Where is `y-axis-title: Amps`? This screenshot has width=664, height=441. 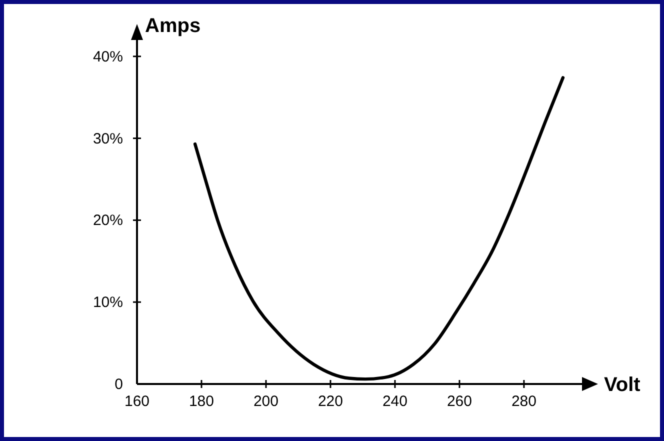
y-axis-title: Amps is located at coordinates (173, 26).